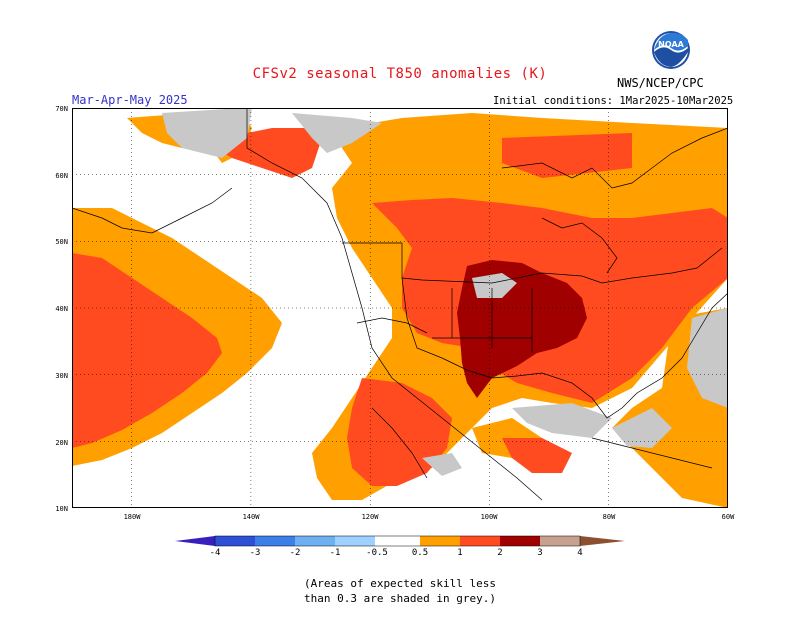 This screenshot has width=800, height=618. Describe the element at coordinates (613, 101) in the screenshot. I see `initial-conditions-label: Initial conditions: 1Mar2025-10Mar2025` at that location.